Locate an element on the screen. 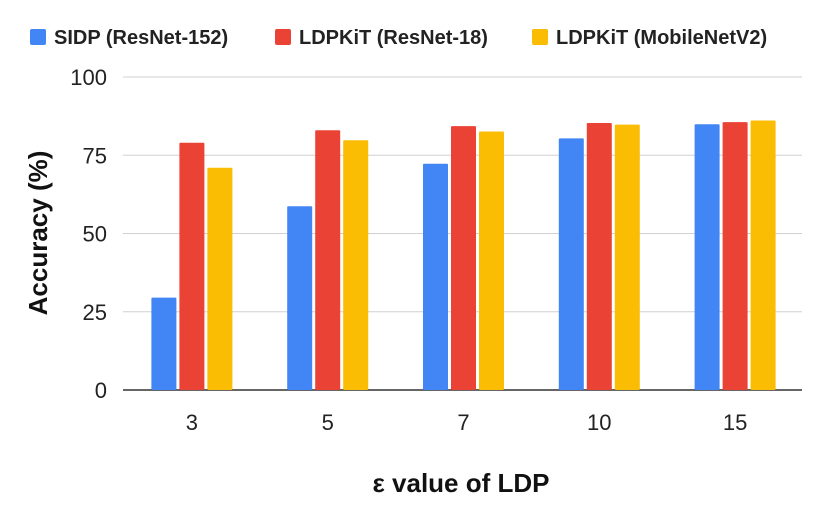 The image size is (830, 514). legend-item: LDPKiT (MobileNetV2) is located at coordinates (649, 38).